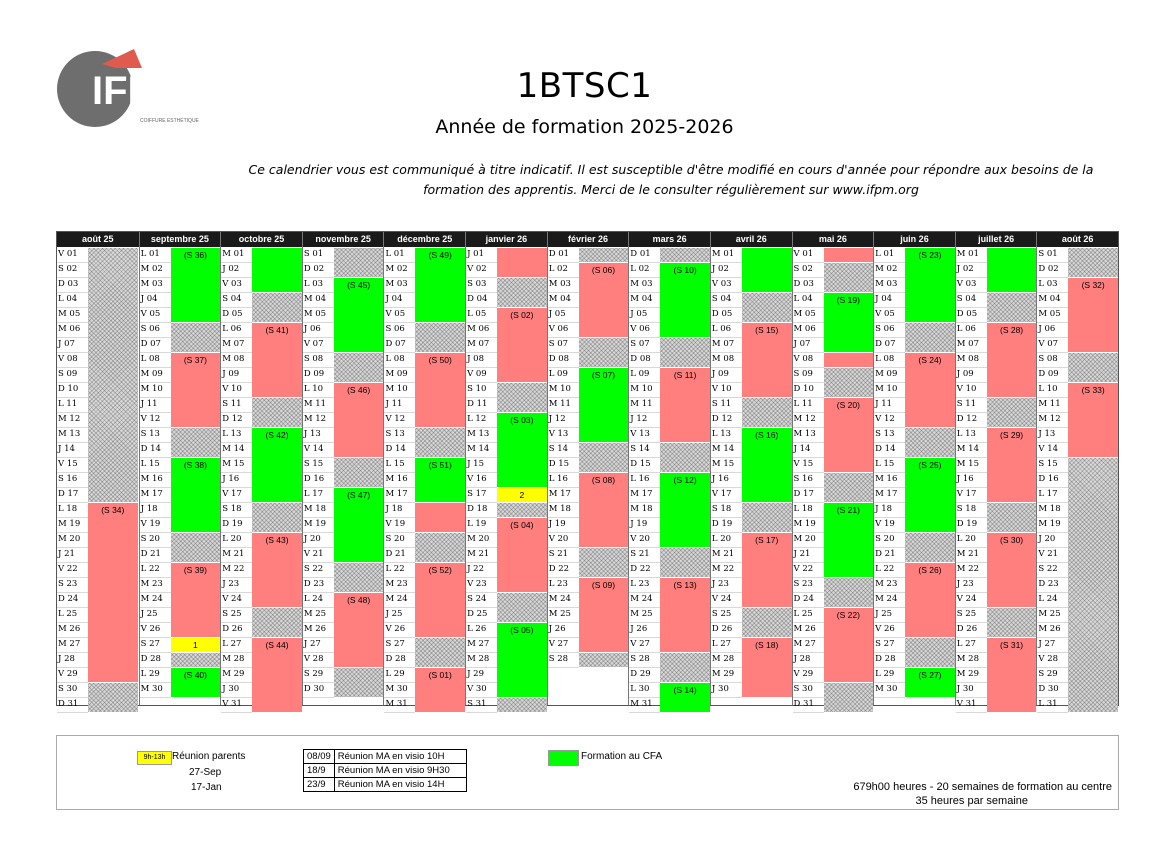 This screenshot has width=1169, height=845. I want to click on day-label: M 14, so click(478, 449).